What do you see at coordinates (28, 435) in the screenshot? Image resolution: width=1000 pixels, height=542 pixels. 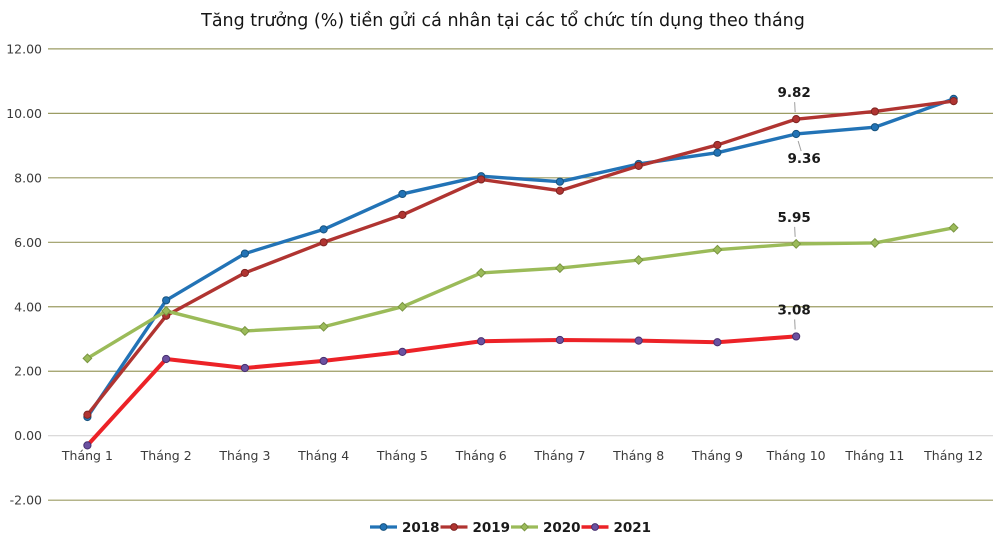 I see `y-axis-tick-label: 0.00` at bounding box center [28, 435].